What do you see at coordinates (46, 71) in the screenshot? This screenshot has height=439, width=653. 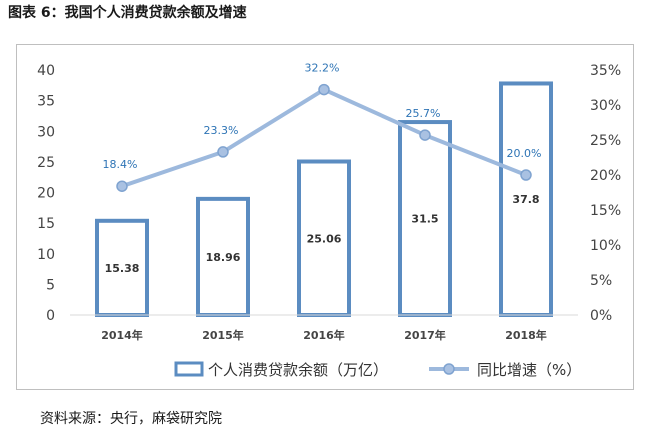 I see `y-left-tick-label: 40` at bounding box center [46, 71].